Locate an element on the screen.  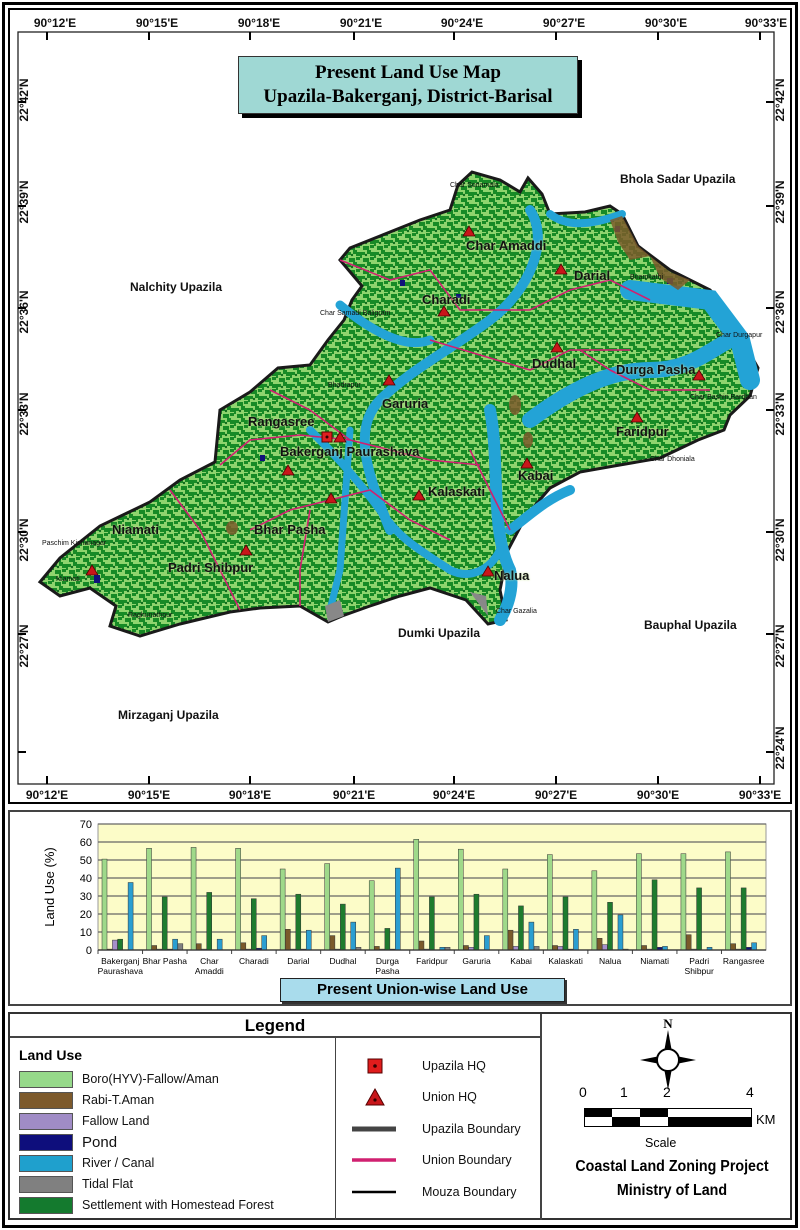
svg-text: 40 is located at coordinates (86, 879).